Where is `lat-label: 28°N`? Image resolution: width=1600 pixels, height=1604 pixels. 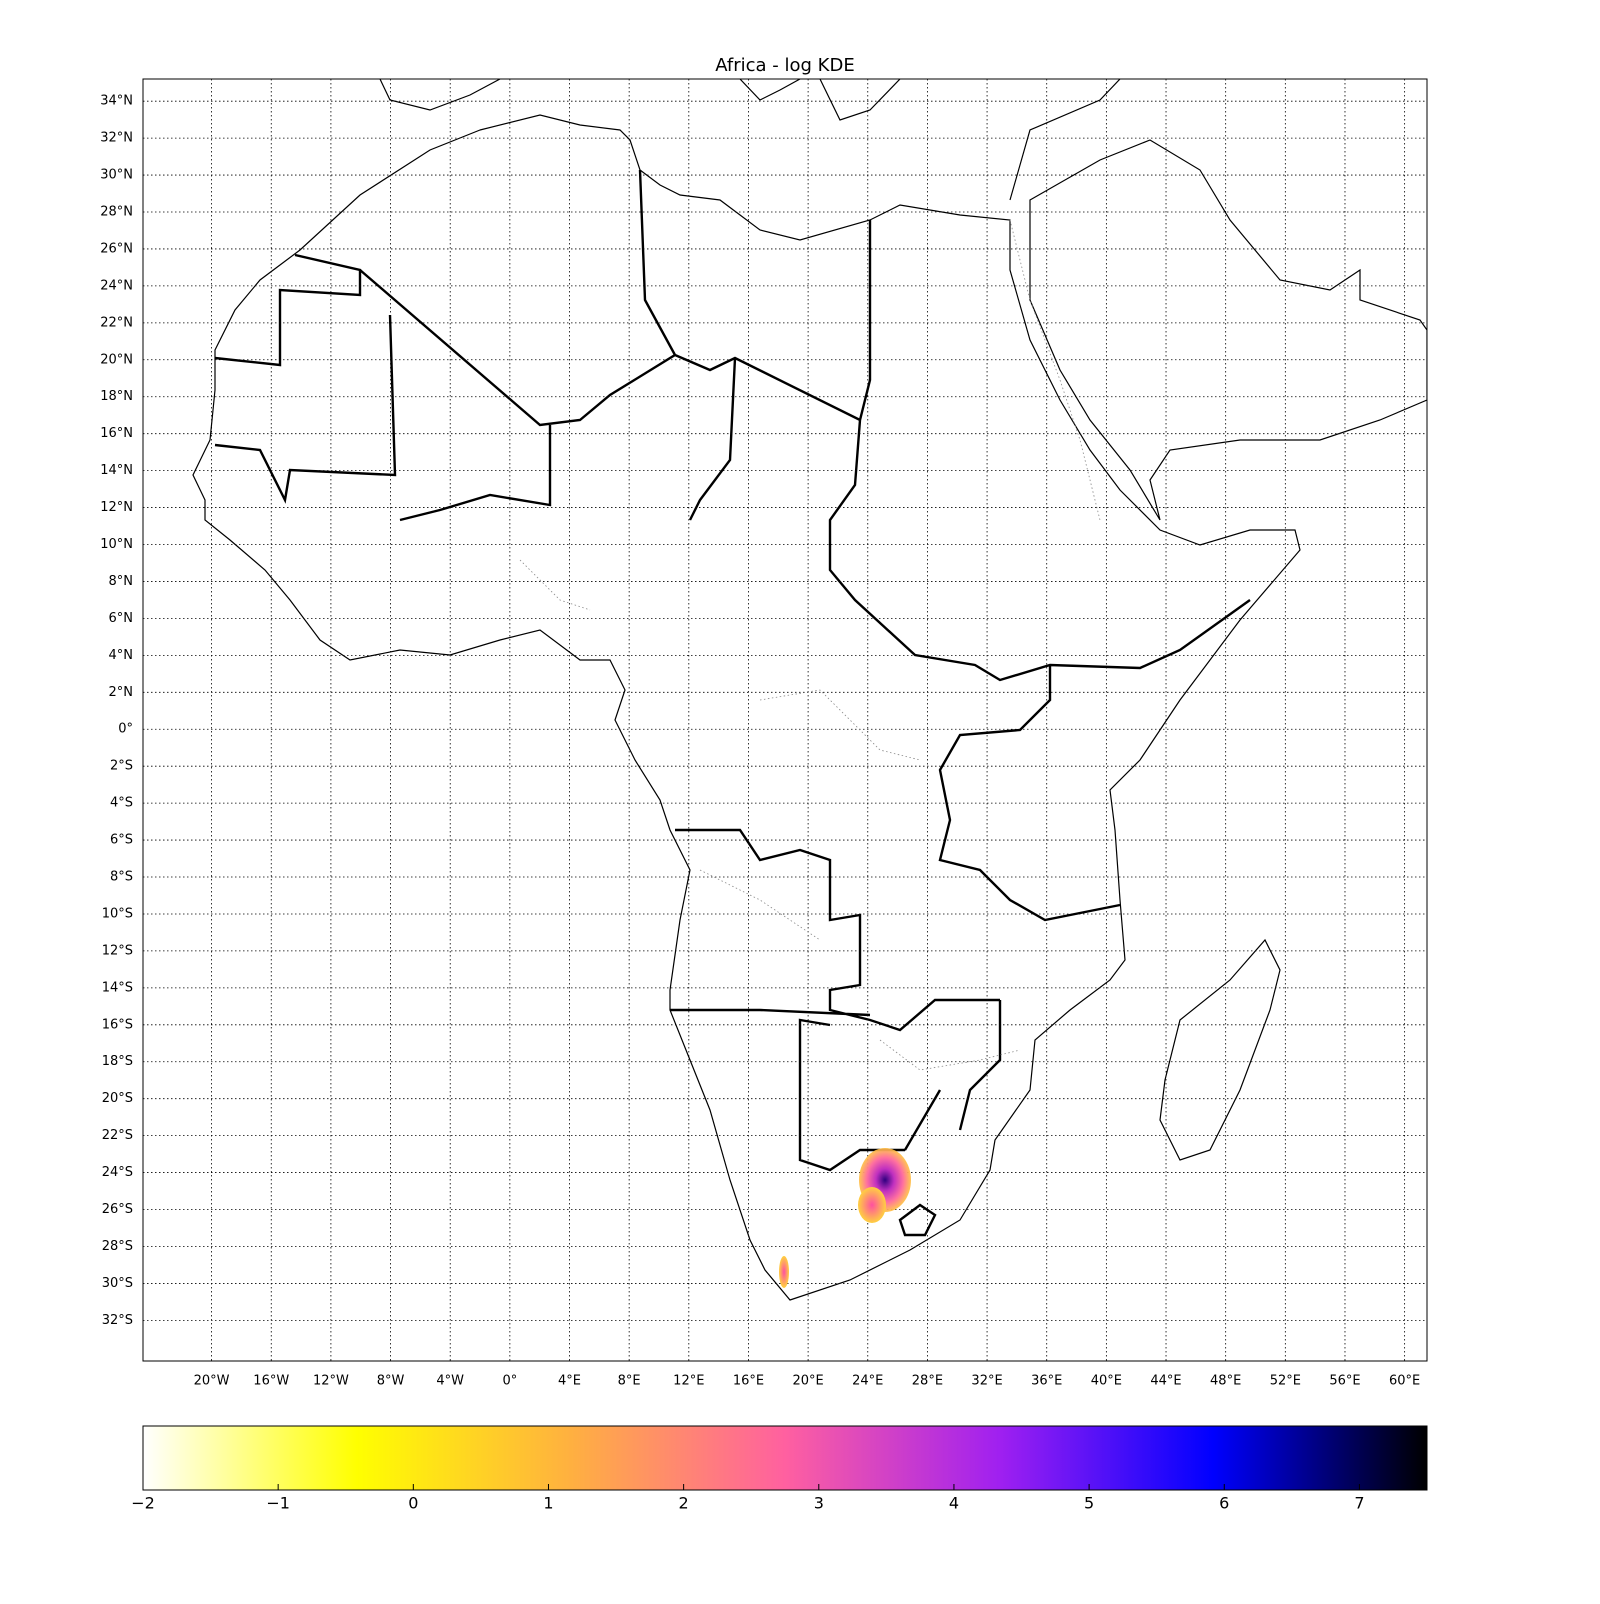 lat-label: 28°N is located at coordinates (116, 212).